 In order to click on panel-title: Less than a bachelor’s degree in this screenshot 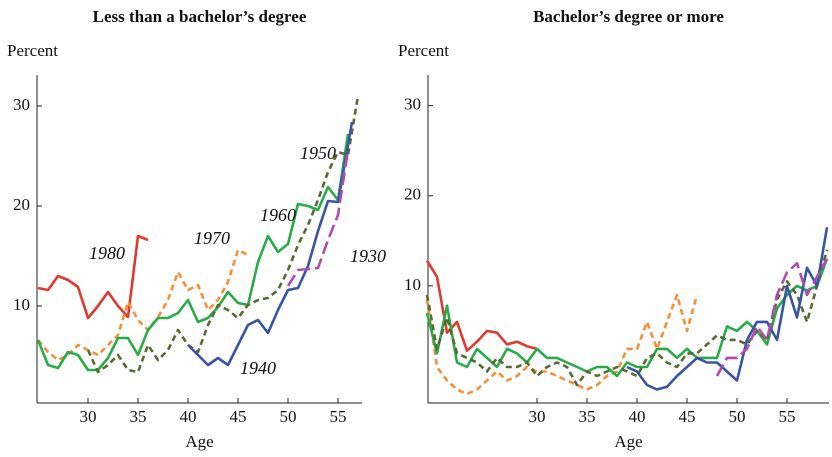, I will do `click(200, 16)`.